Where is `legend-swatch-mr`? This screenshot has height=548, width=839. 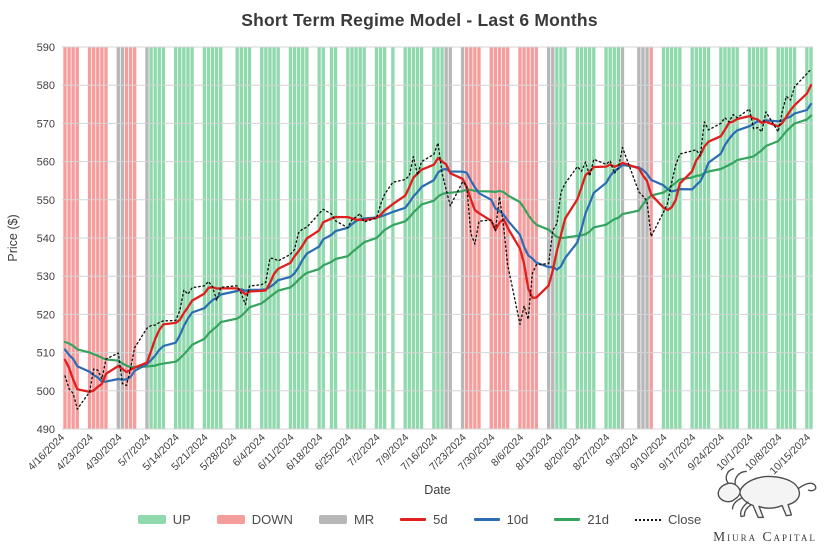
legend-swatch-mr is located at coordinates (332, 519).